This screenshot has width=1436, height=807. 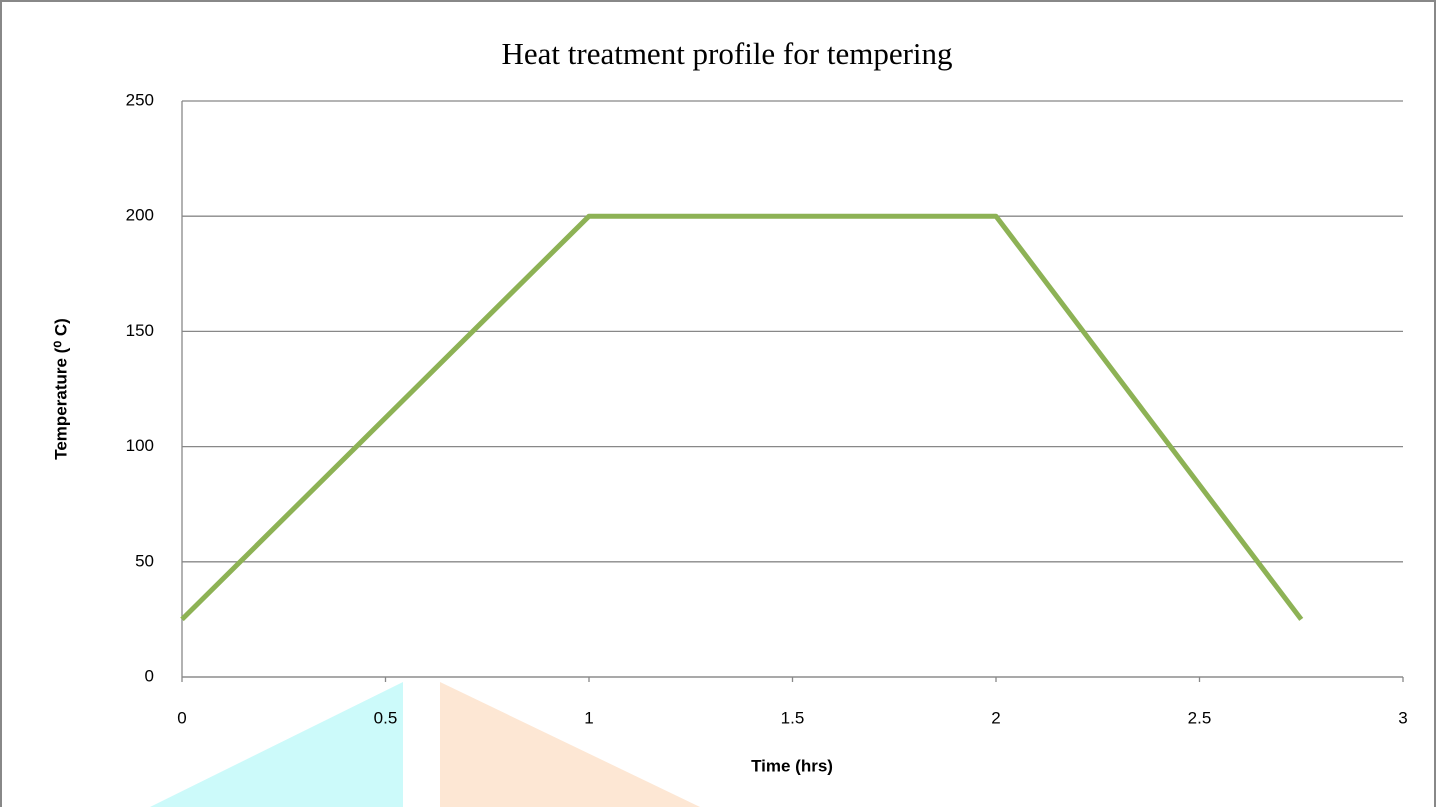 I want to click on y-axis-title: Temperature (⁰ C), so click(x=60, y=389).